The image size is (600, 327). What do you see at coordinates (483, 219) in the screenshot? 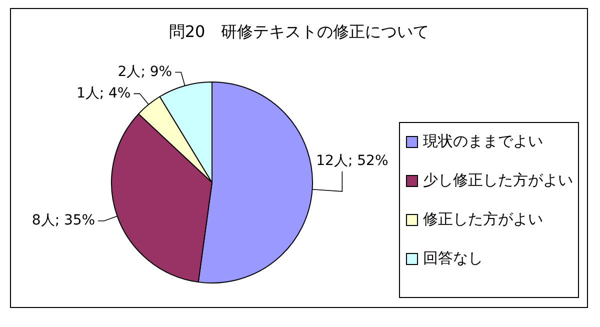
I see `legend-label: 修正した方がよい` at bounding box center [483, 219].